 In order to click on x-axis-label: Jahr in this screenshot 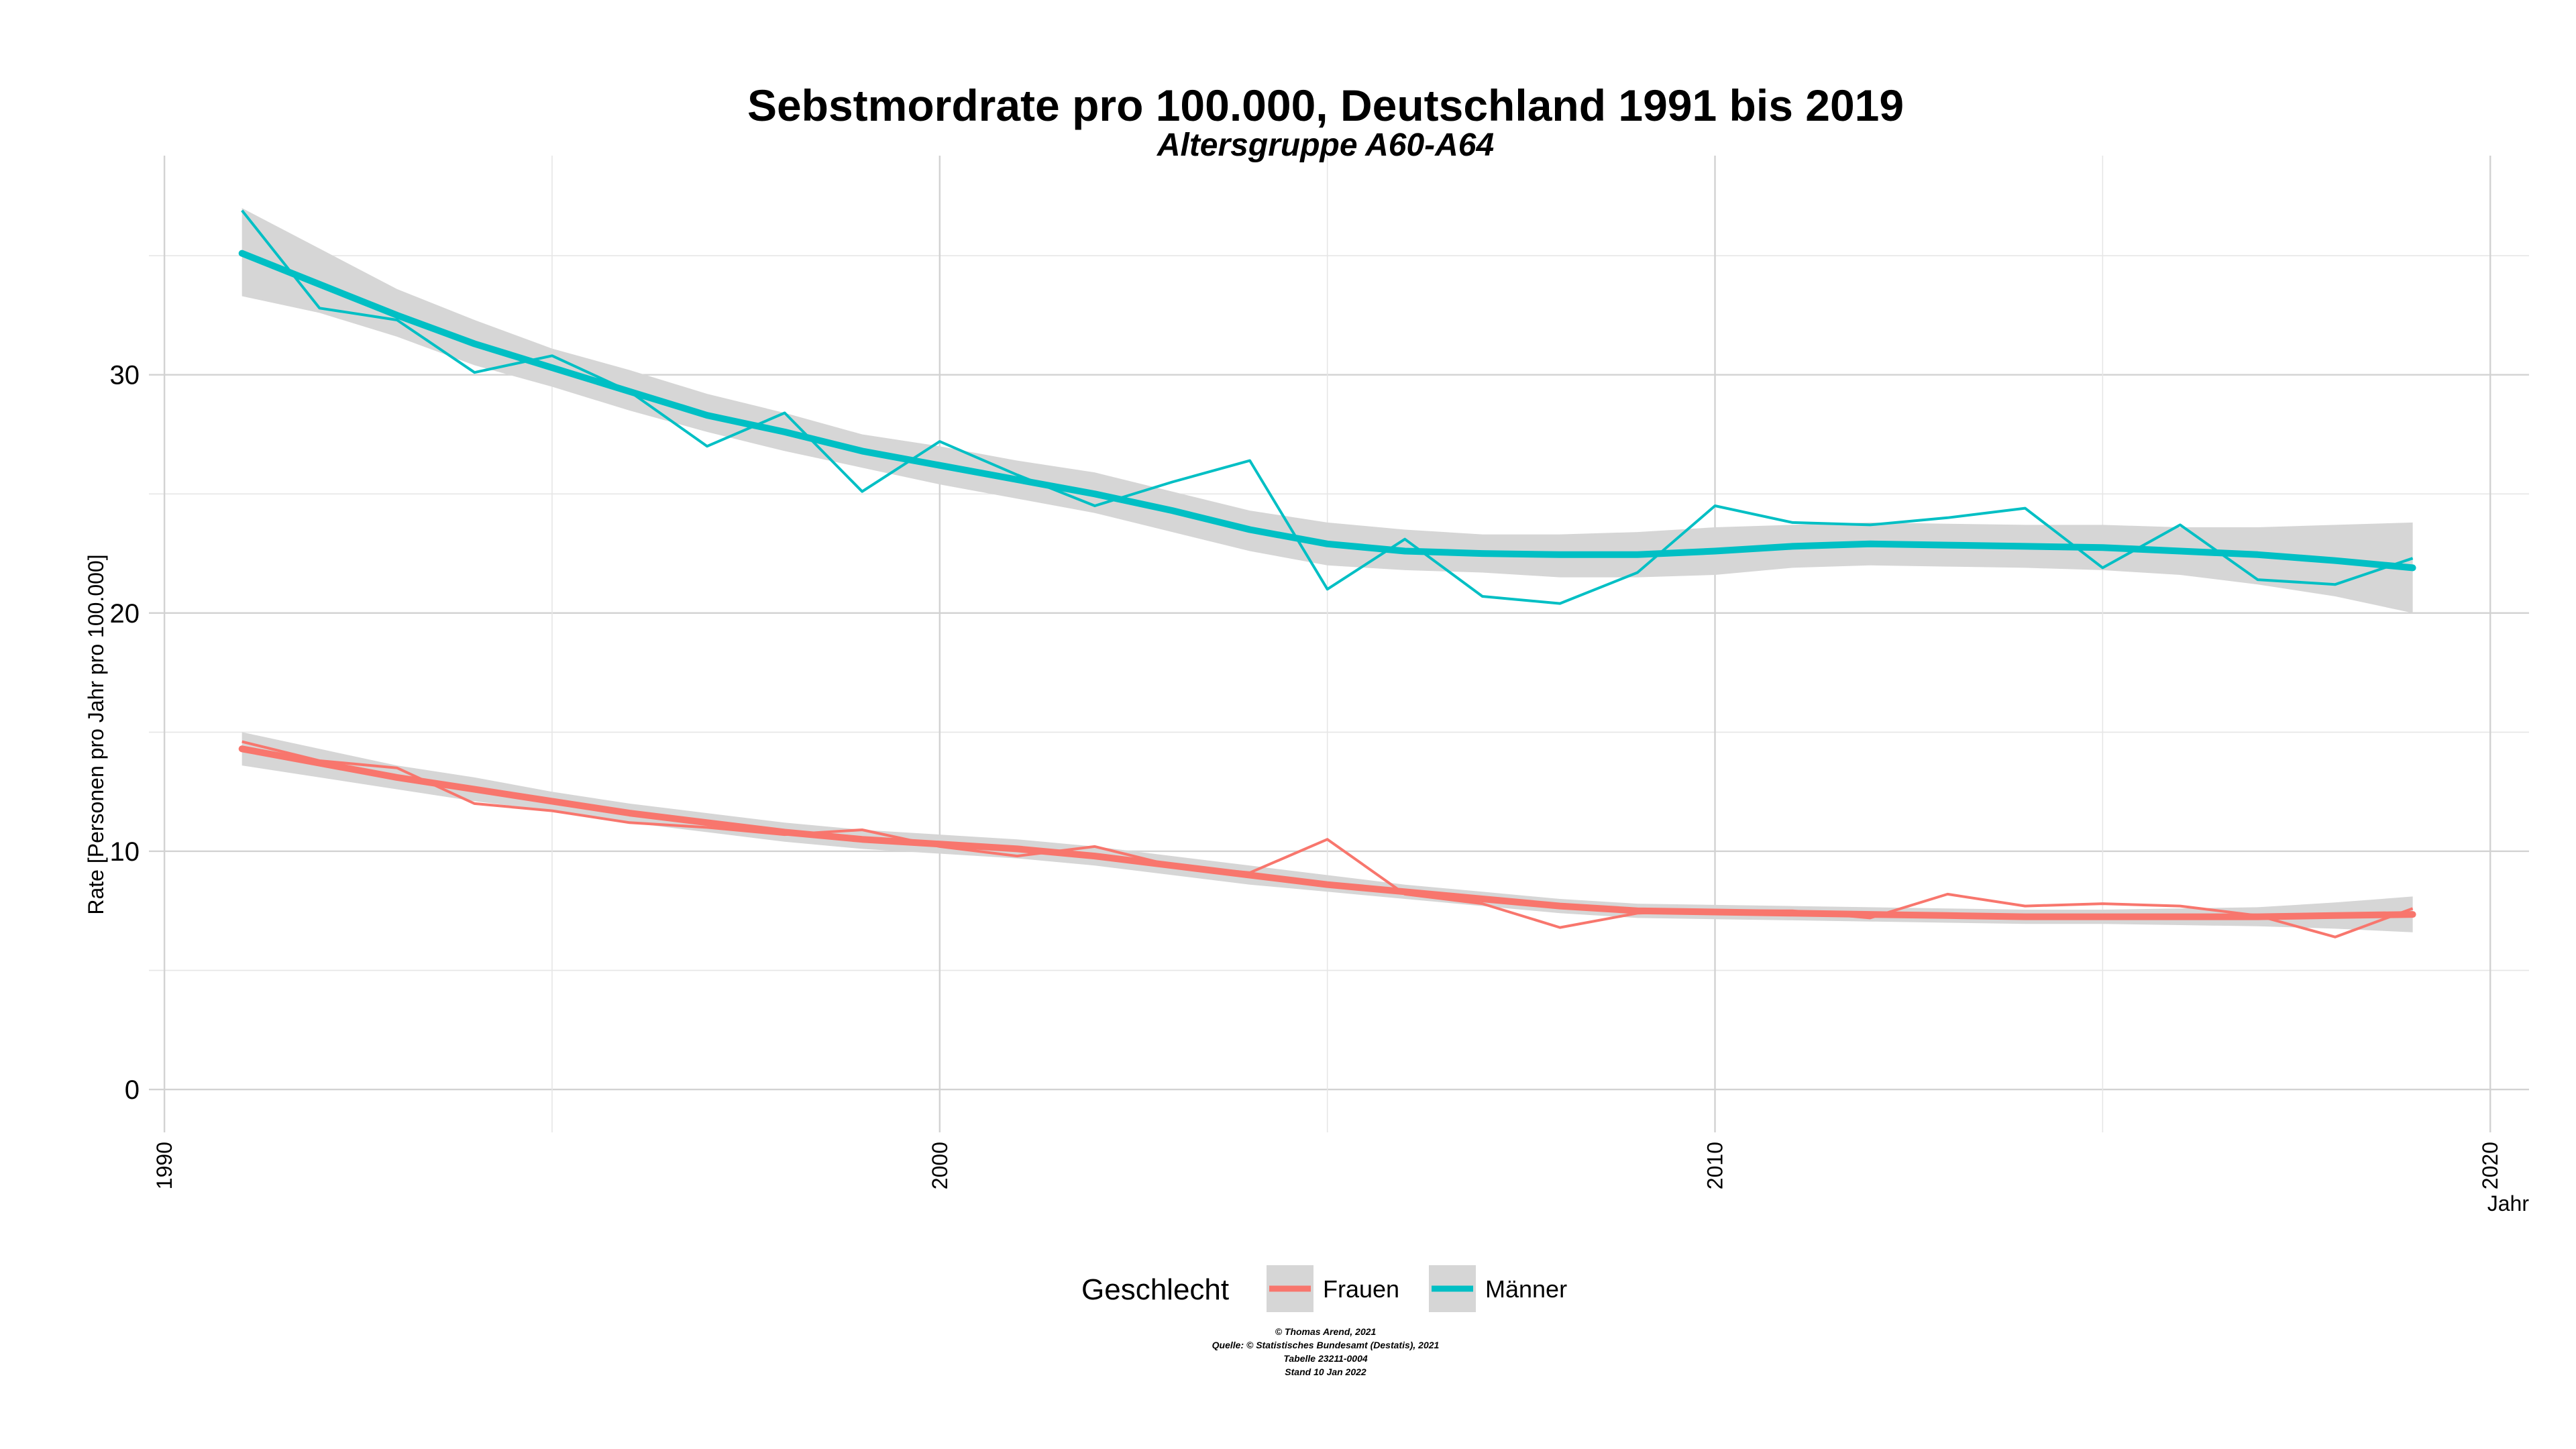, I will do `click(2508, 1203)`.